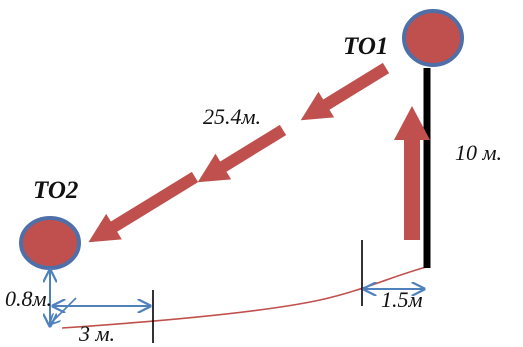  What do you see at coordinates (365, 46) in the screenshot?
I see `node-to1-label: TO1` at bounding box center [365, 46].